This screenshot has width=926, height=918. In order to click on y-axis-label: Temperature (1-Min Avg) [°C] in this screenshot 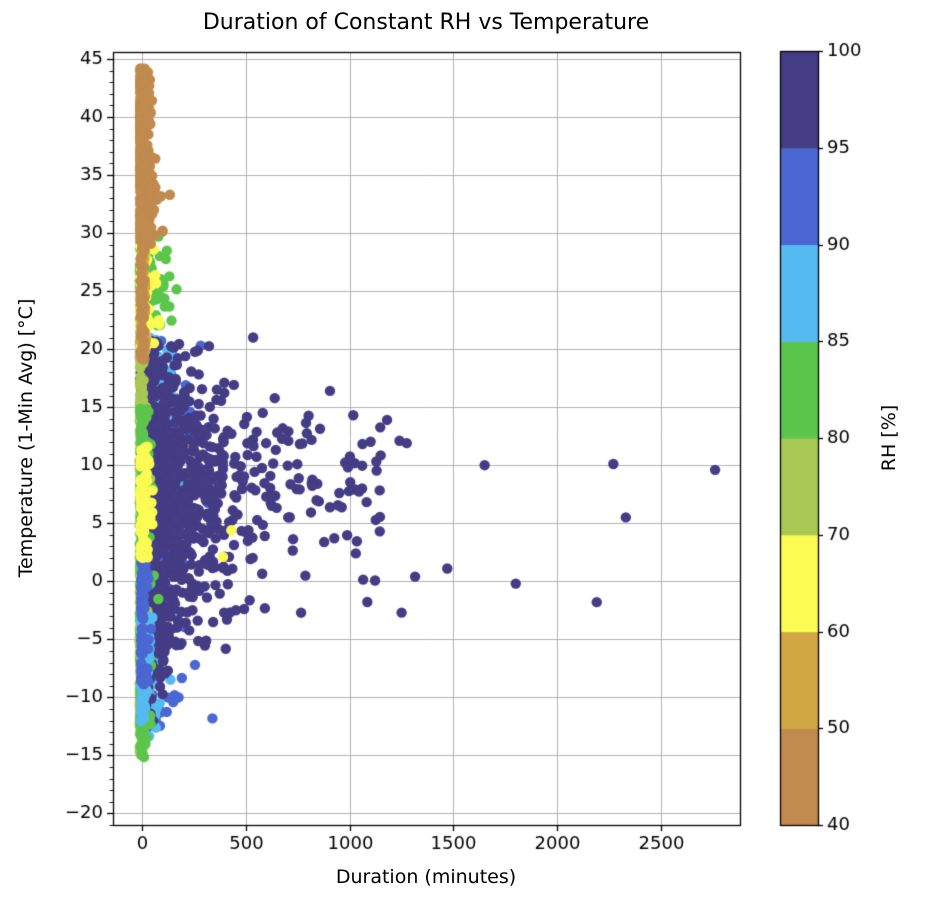, I will do `click(26, 438)`.